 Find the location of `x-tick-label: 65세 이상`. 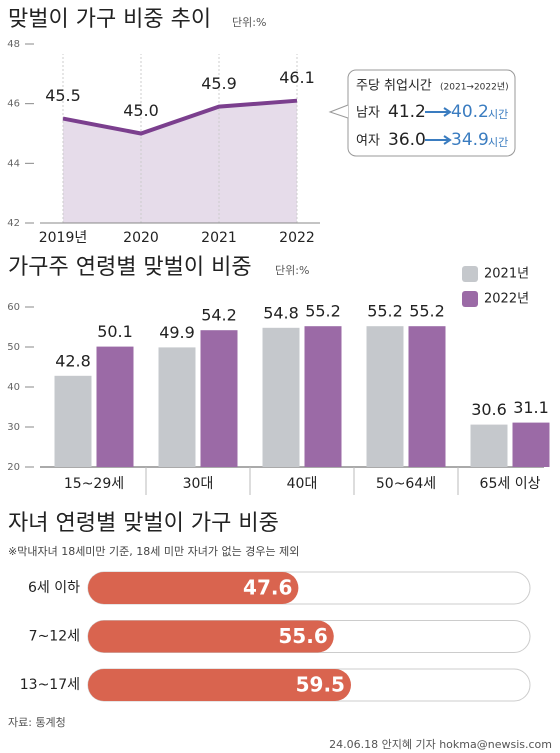

x-tick-label: 65세 이상 is located at coordinates (510, 484).